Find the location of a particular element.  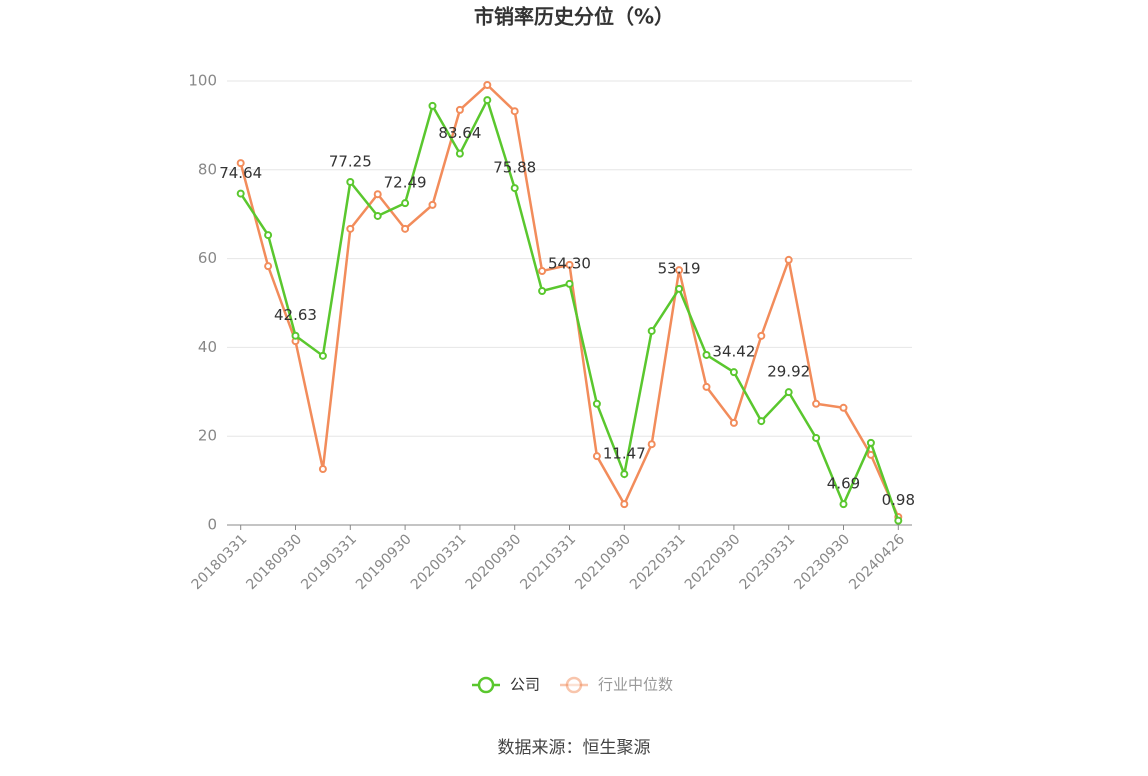

chart-title: 市销率历史分位（%） is located at coordinates (574, 17).